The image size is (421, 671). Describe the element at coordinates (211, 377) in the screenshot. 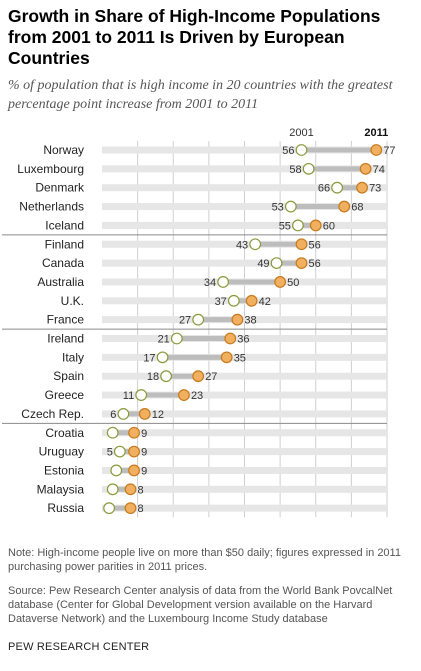

I see `end-value-label: 27` at that location.